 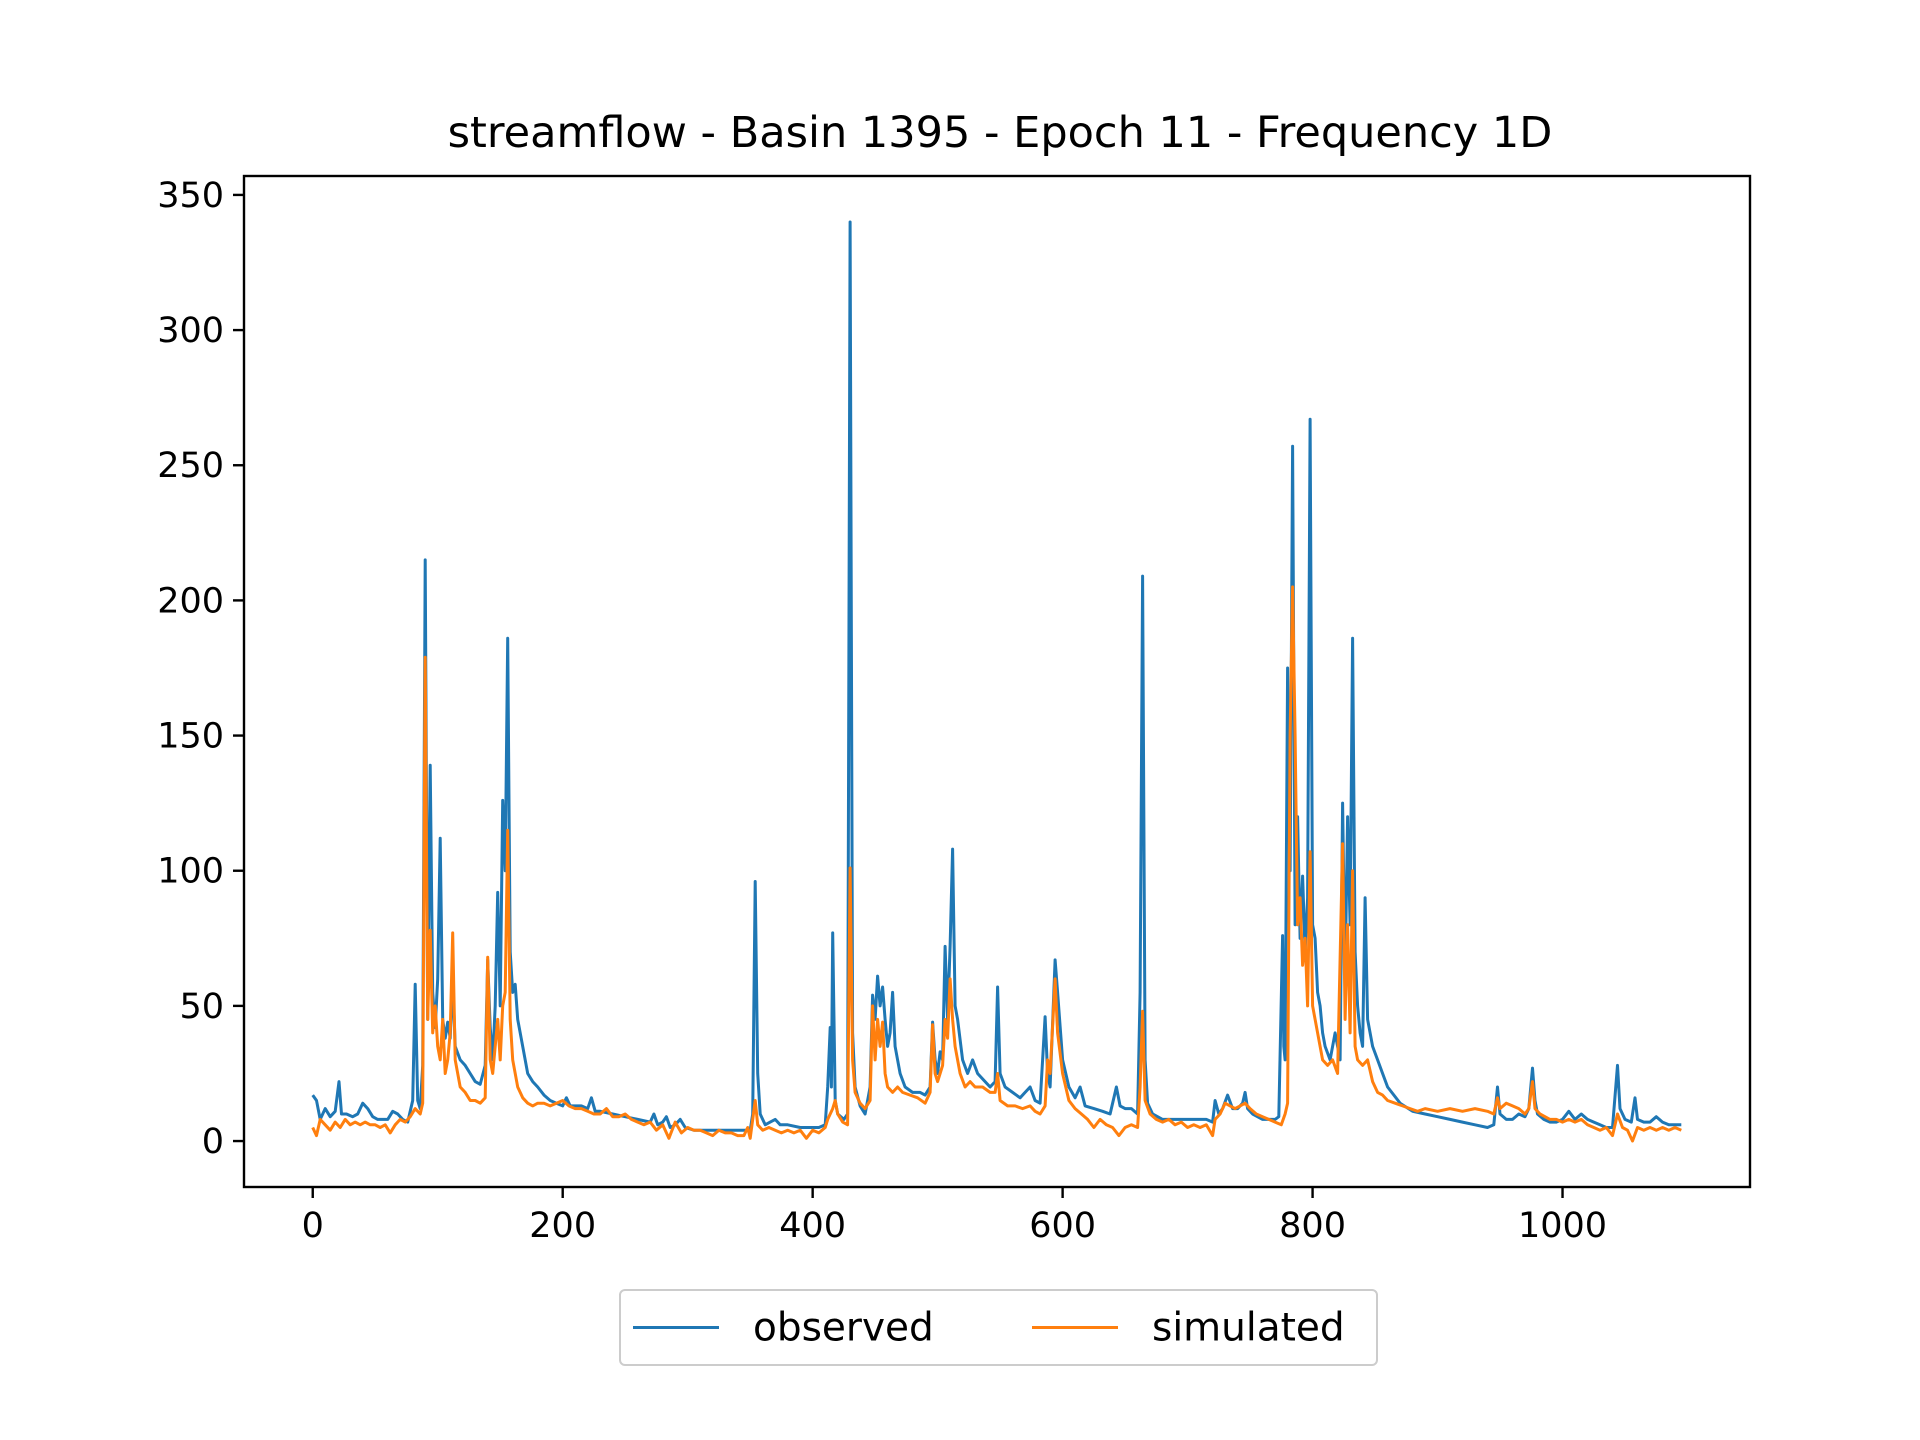 What do you see at coordinates (812, 1226) in the screenshot?
I see `x-tick-label: 400` at bounding box center [812, 1226].